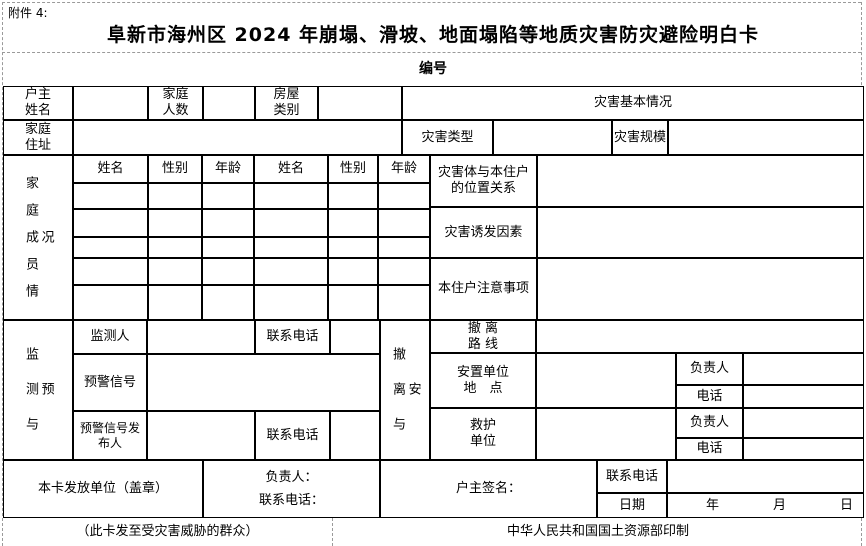  Describe the element at coordinates (353, 169) in the screenshot. I see `member-gender-header-2: 性别` at that location.